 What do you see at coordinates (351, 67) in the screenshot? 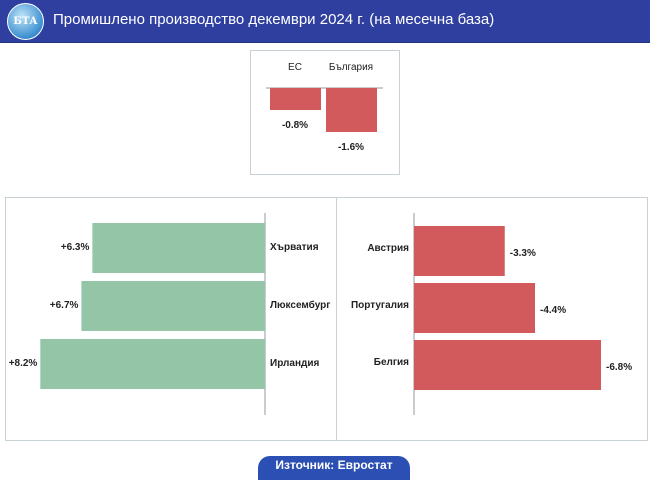
I see `category-label: България` at bounding box center [351, 67].